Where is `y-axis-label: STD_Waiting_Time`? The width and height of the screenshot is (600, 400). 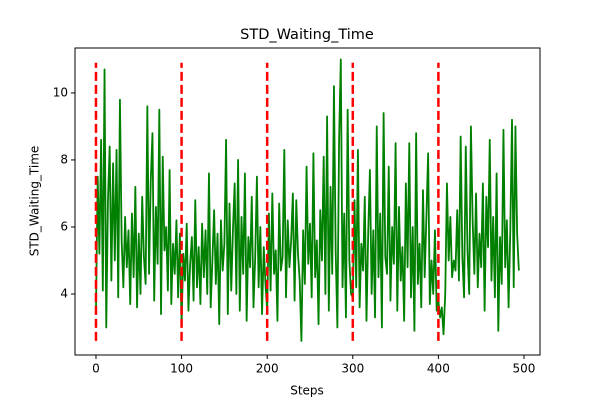 y-axis-label: STD_Waiting_Time is located at coordinates (35, 201).